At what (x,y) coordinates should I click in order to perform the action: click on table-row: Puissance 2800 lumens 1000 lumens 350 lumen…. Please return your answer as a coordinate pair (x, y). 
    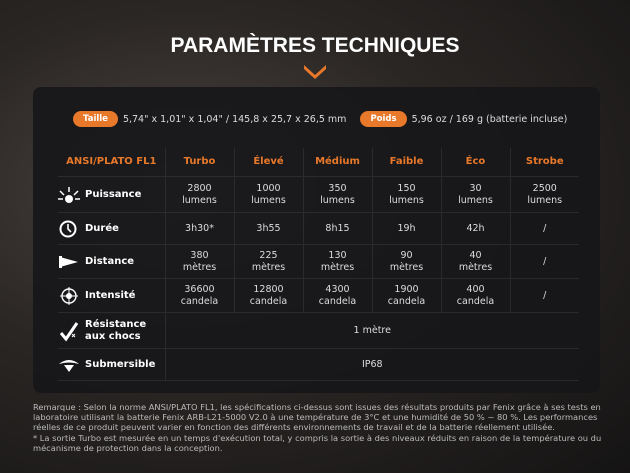
    Looking at the image, I should click on (318, 194).